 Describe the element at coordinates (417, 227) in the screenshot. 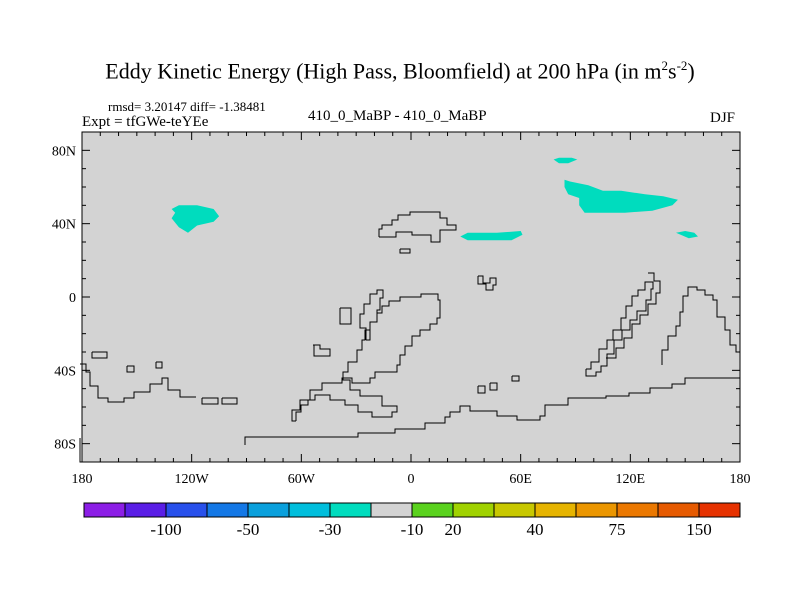

I see `coastline-north-africa` at that location.